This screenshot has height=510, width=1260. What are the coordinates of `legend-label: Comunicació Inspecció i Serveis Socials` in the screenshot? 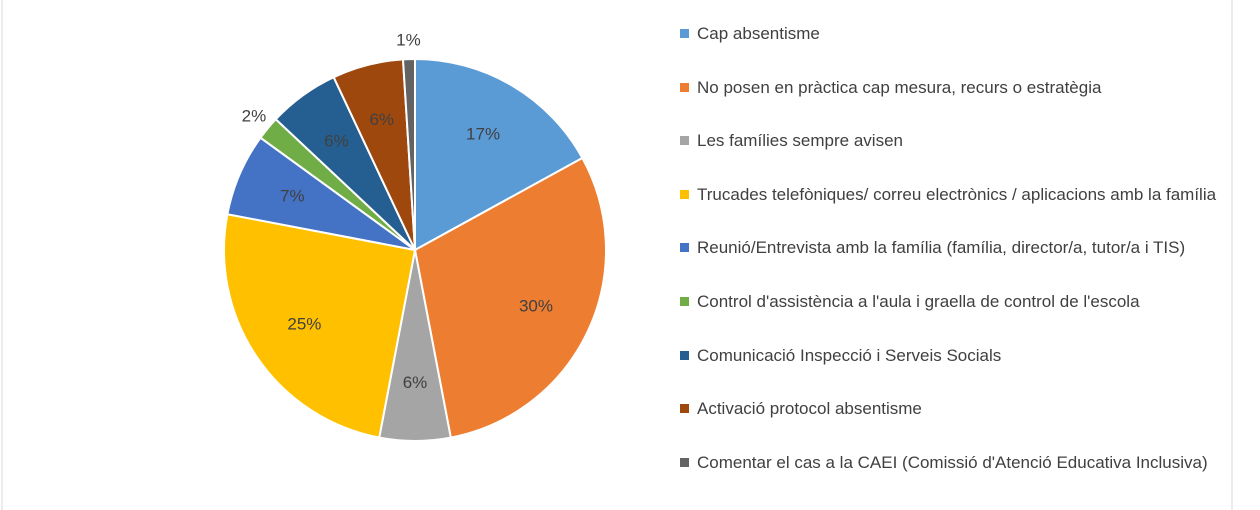 It's located at (849, 355).